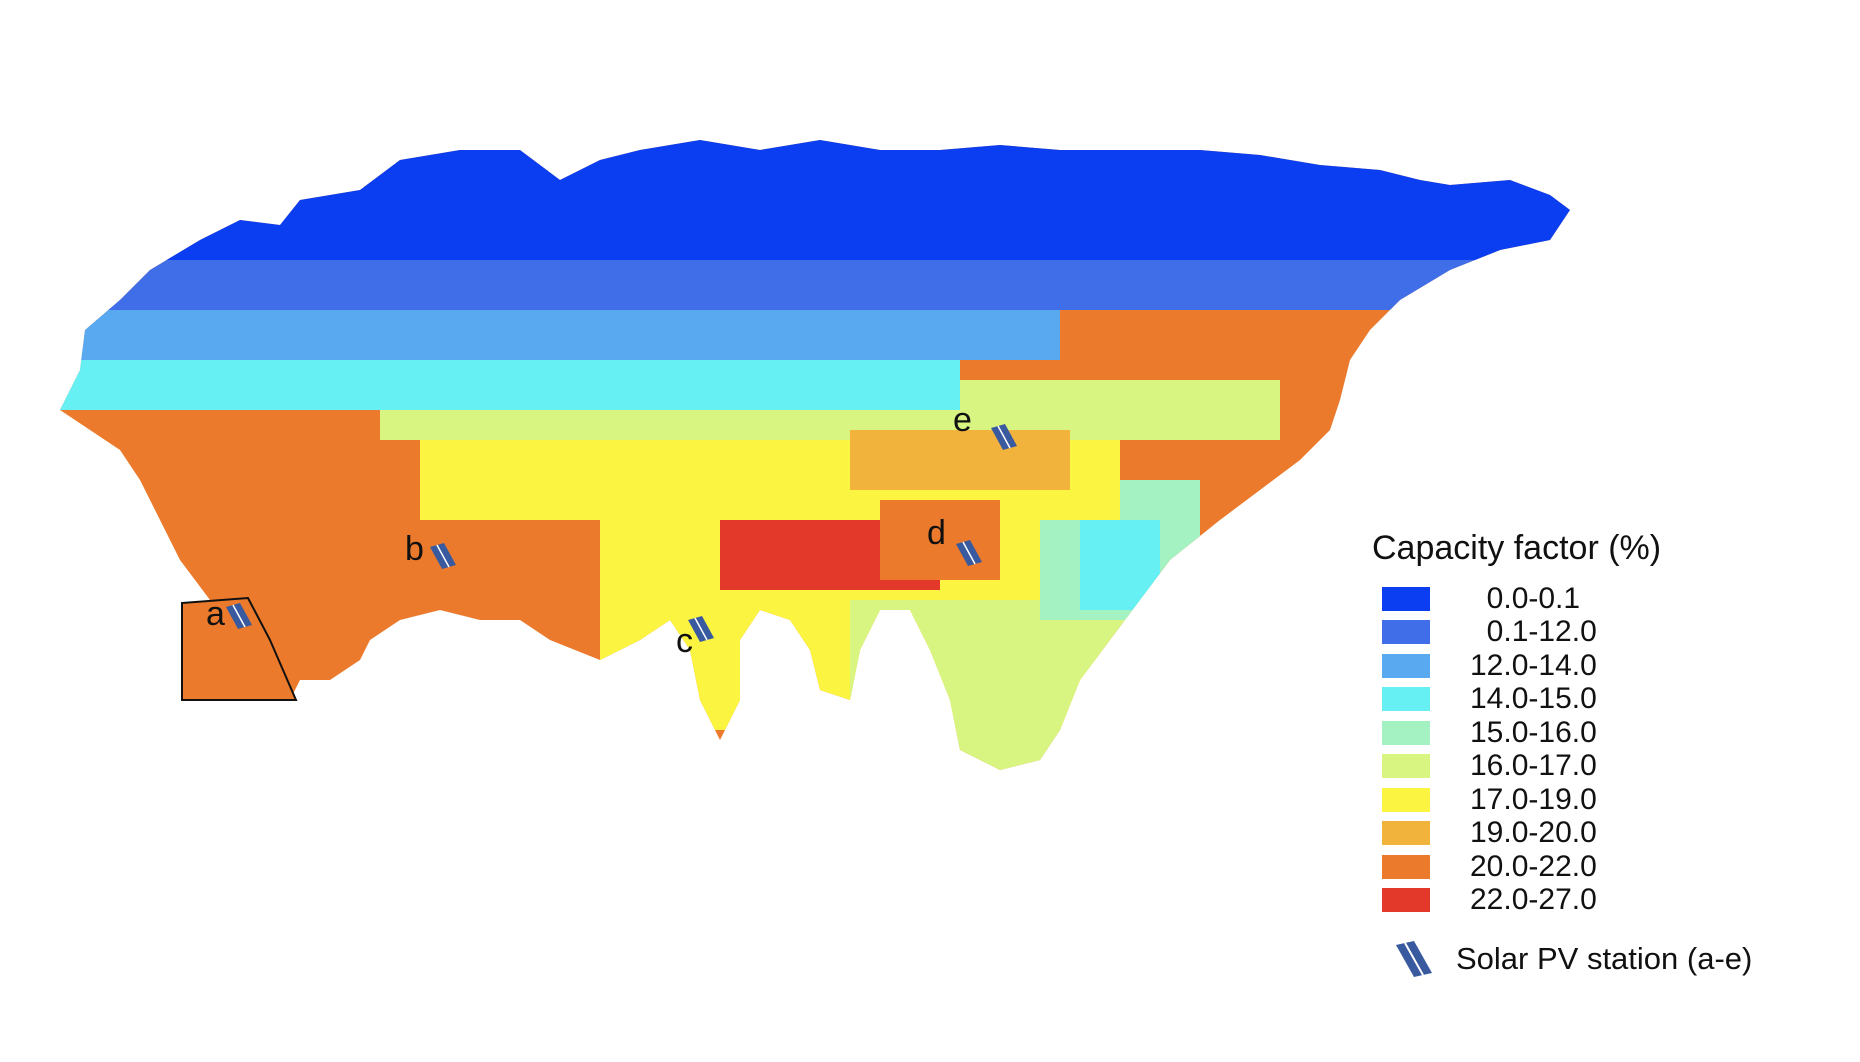  Describe the element at coordinates (1607, 733) in the screenshot. I see `legend-row: 15.0-16.0` at that location.